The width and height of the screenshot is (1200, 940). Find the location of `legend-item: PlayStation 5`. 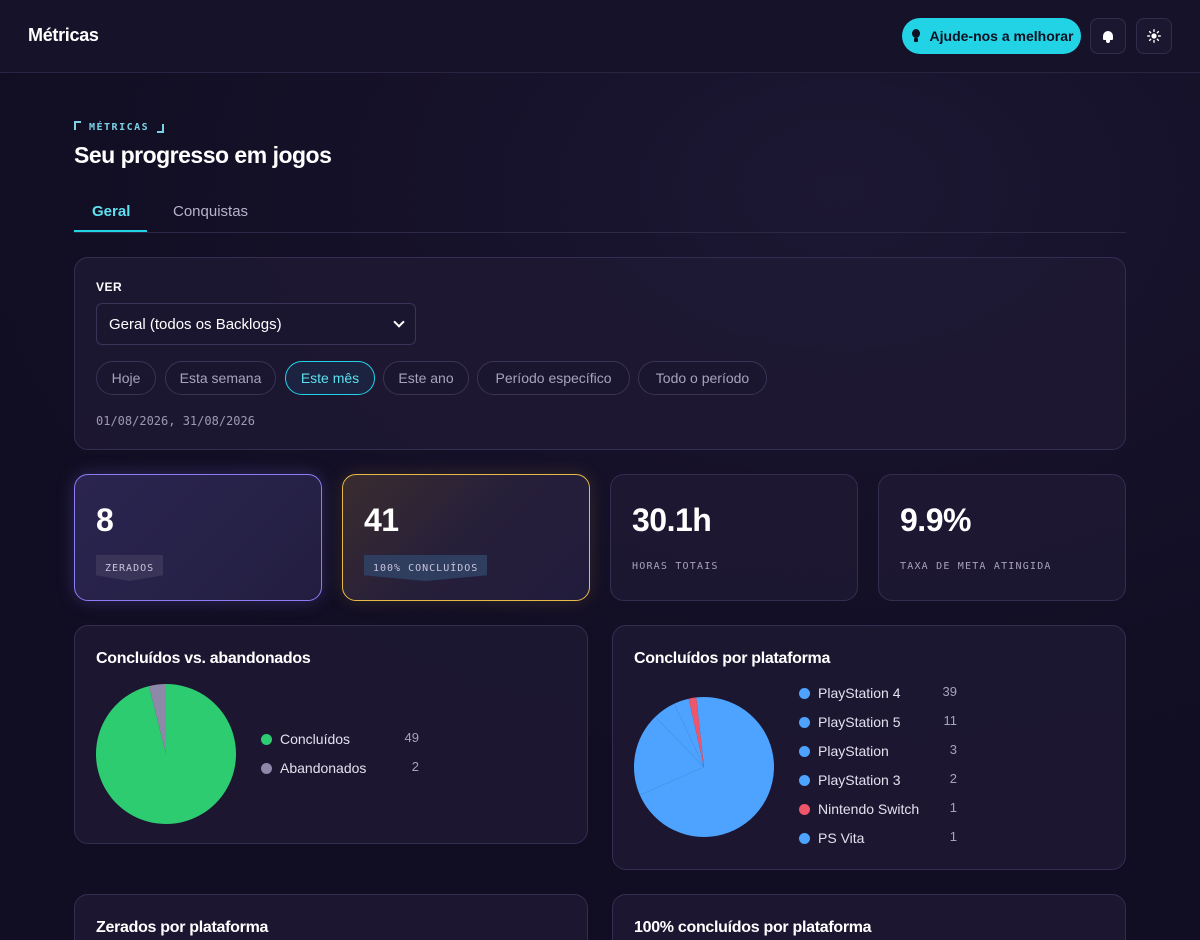

legend-item: PlayStation 5 is located at coordinates (850, 722).